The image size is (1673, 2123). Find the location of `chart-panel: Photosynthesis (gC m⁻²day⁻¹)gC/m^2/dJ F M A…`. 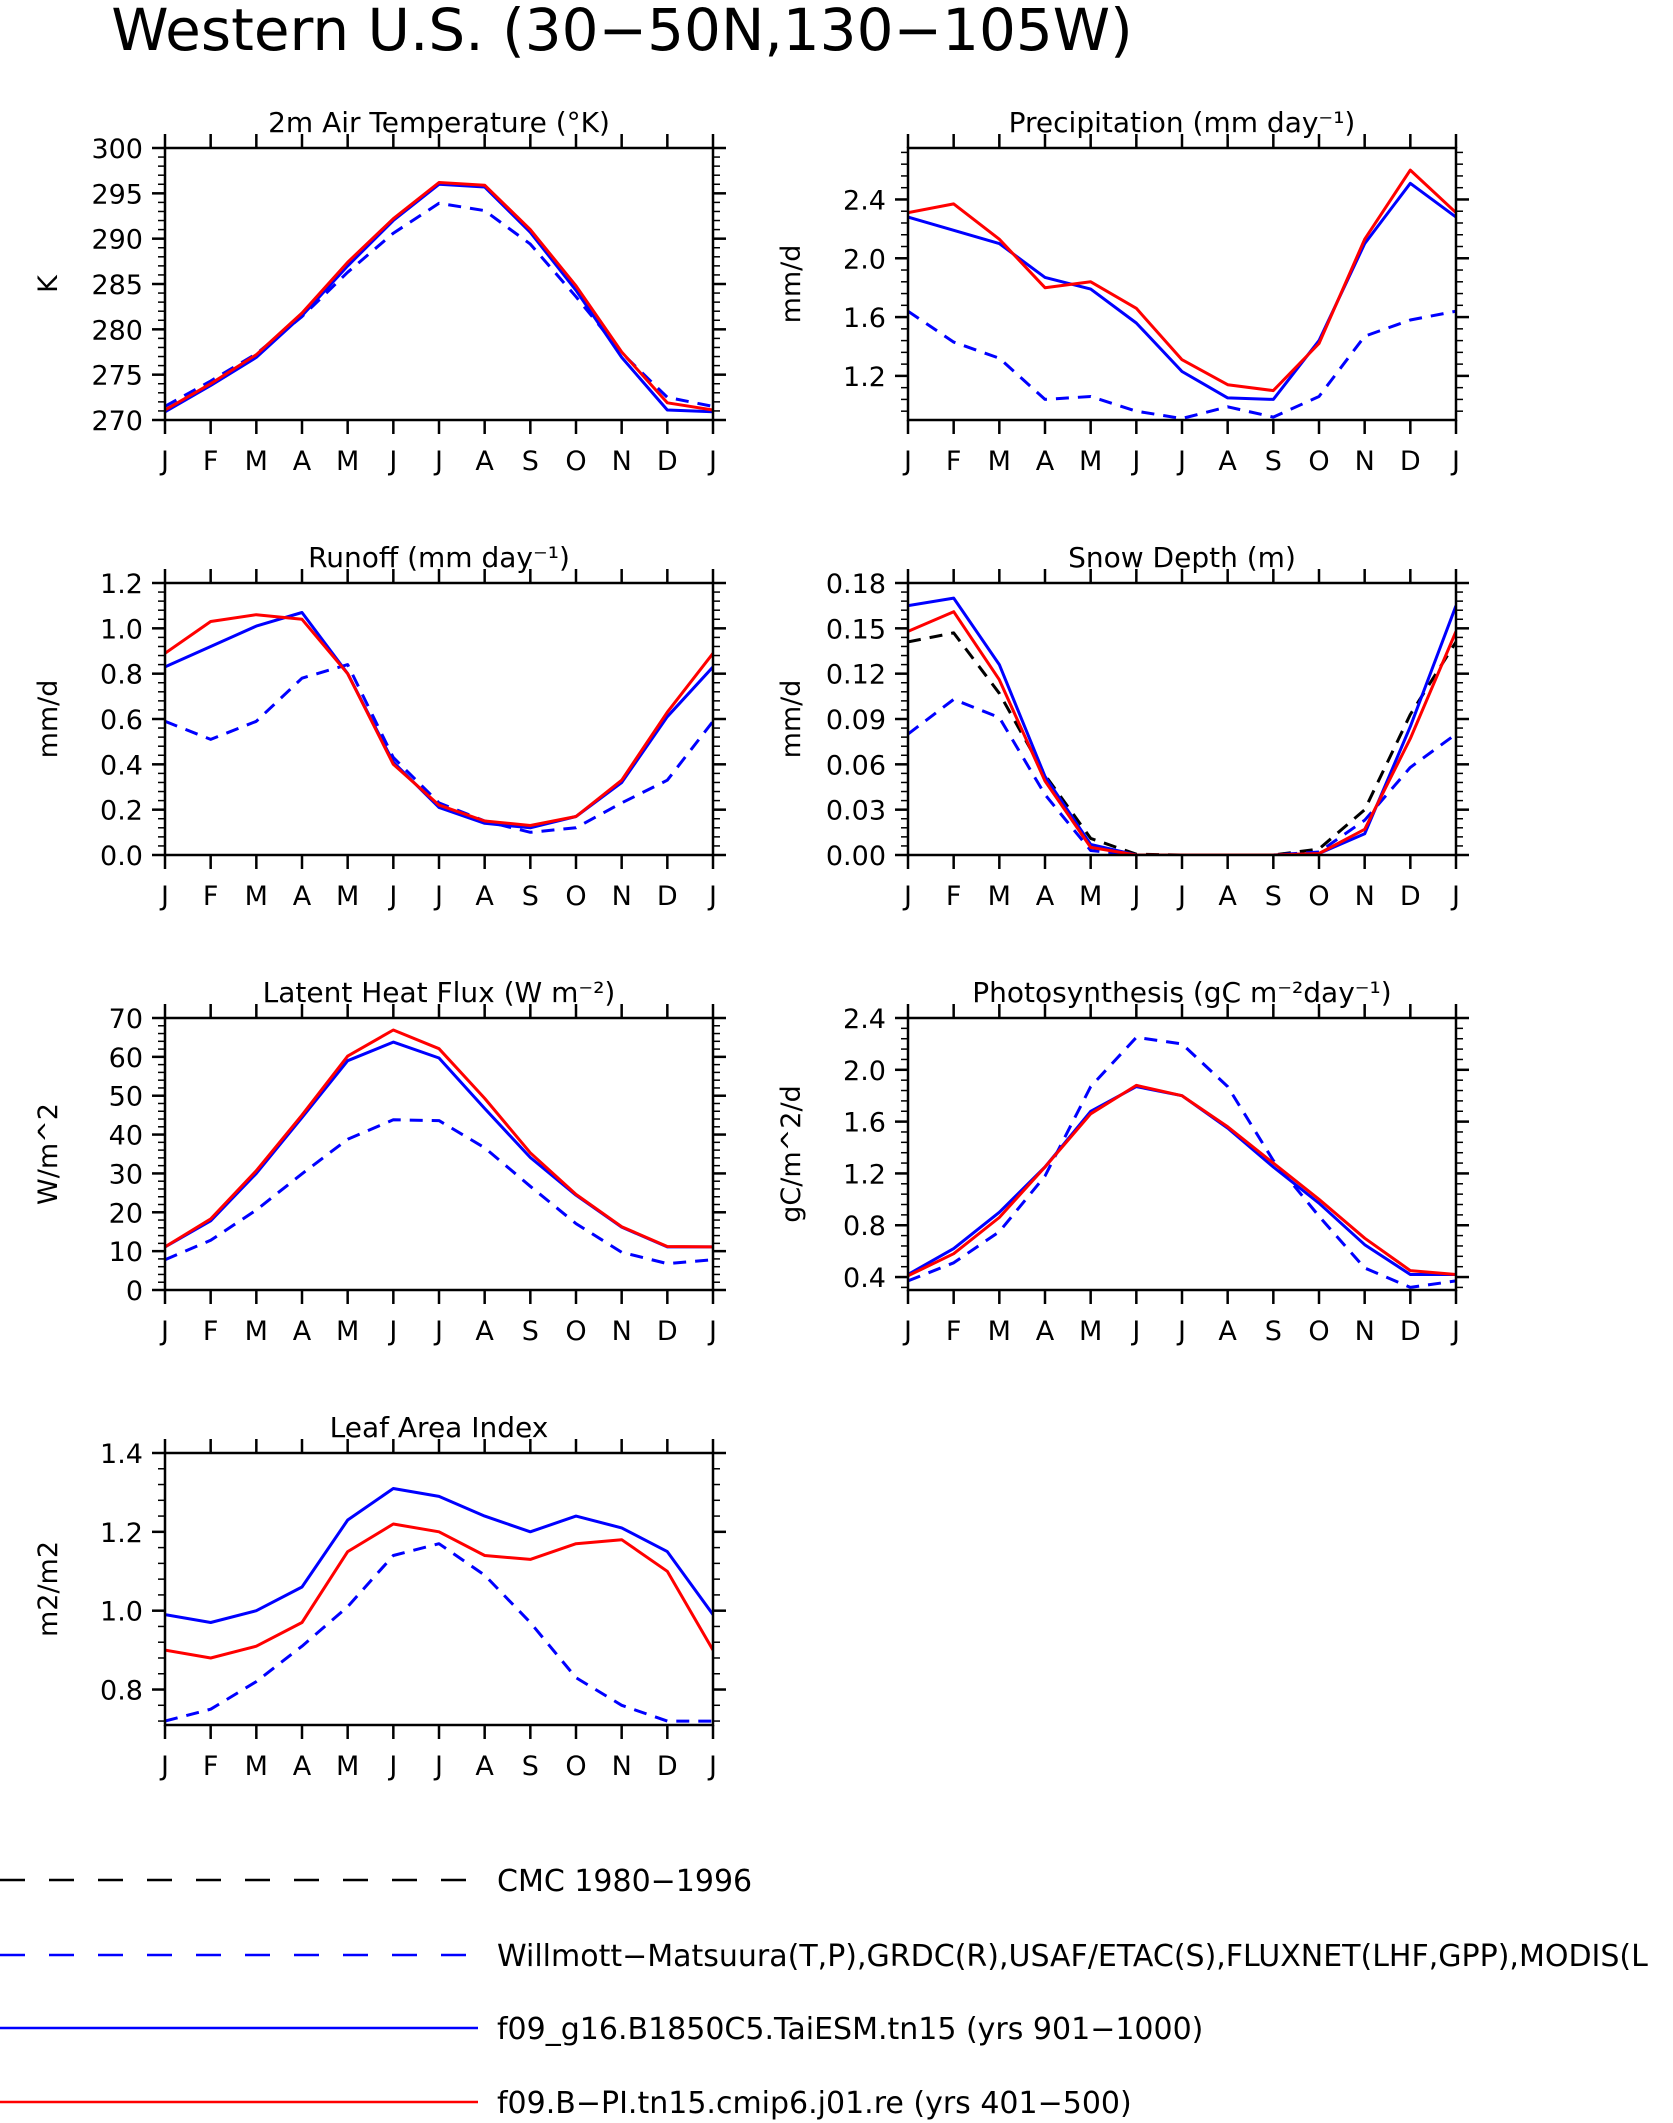

chart-panel: Photosynthesis (gC m⁻²day⁻¹)gC/m^2/dJ F M A… is located at coordinates (1122, 1161).